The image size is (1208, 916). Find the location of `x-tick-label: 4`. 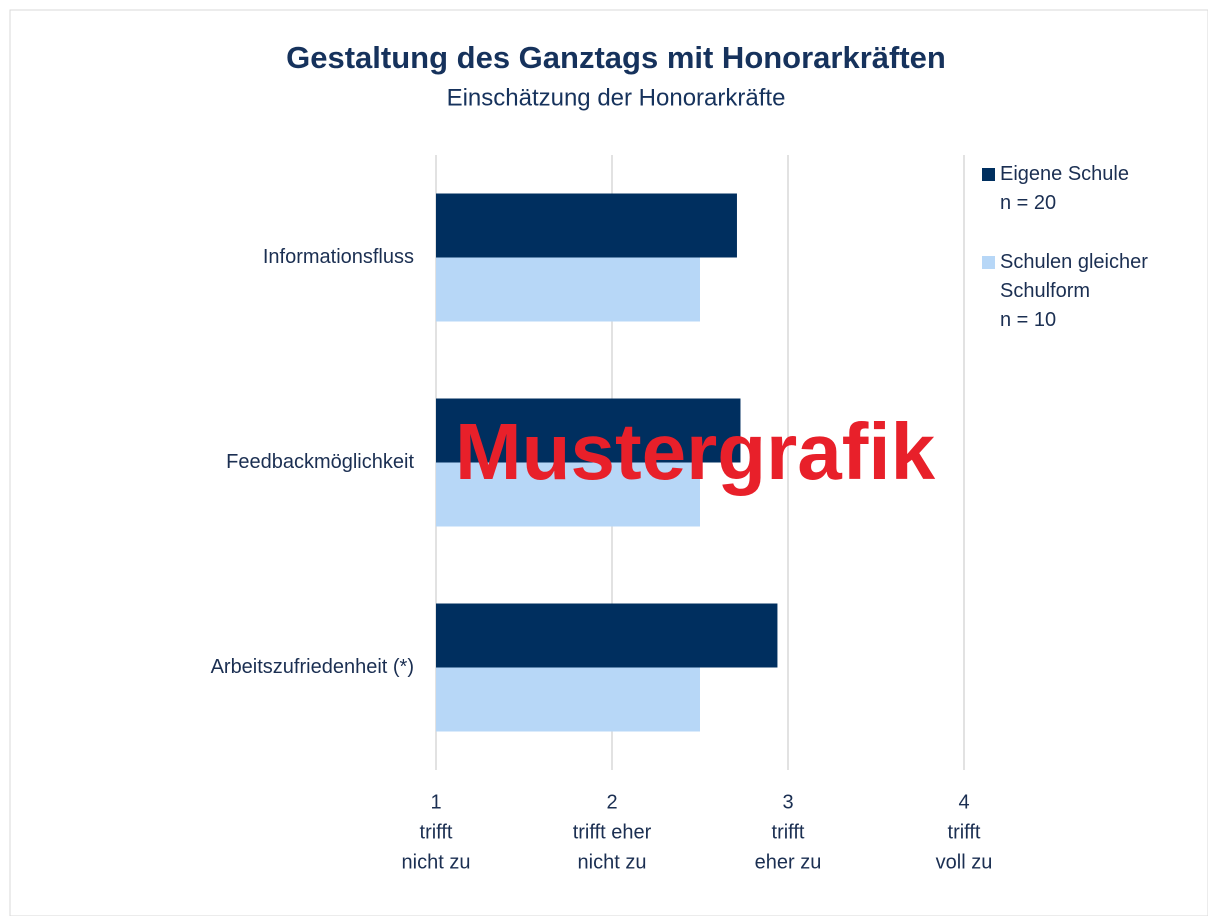

x-tick-label: 4 is located at coordinates (963, 802).